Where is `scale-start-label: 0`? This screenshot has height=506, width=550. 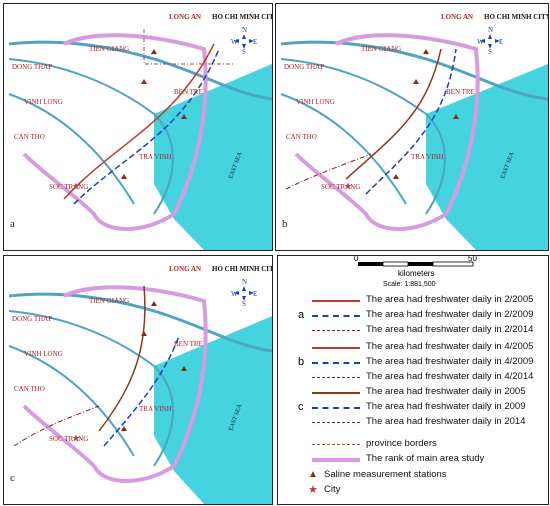
scale-start-label: 0 is located at coordinates (356, 259).